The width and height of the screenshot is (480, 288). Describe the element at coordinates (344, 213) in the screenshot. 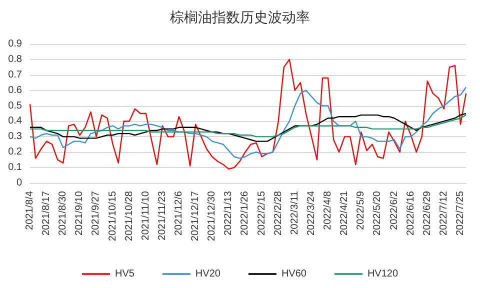

I see `x-tick-label: 2022/4/21` at that location.